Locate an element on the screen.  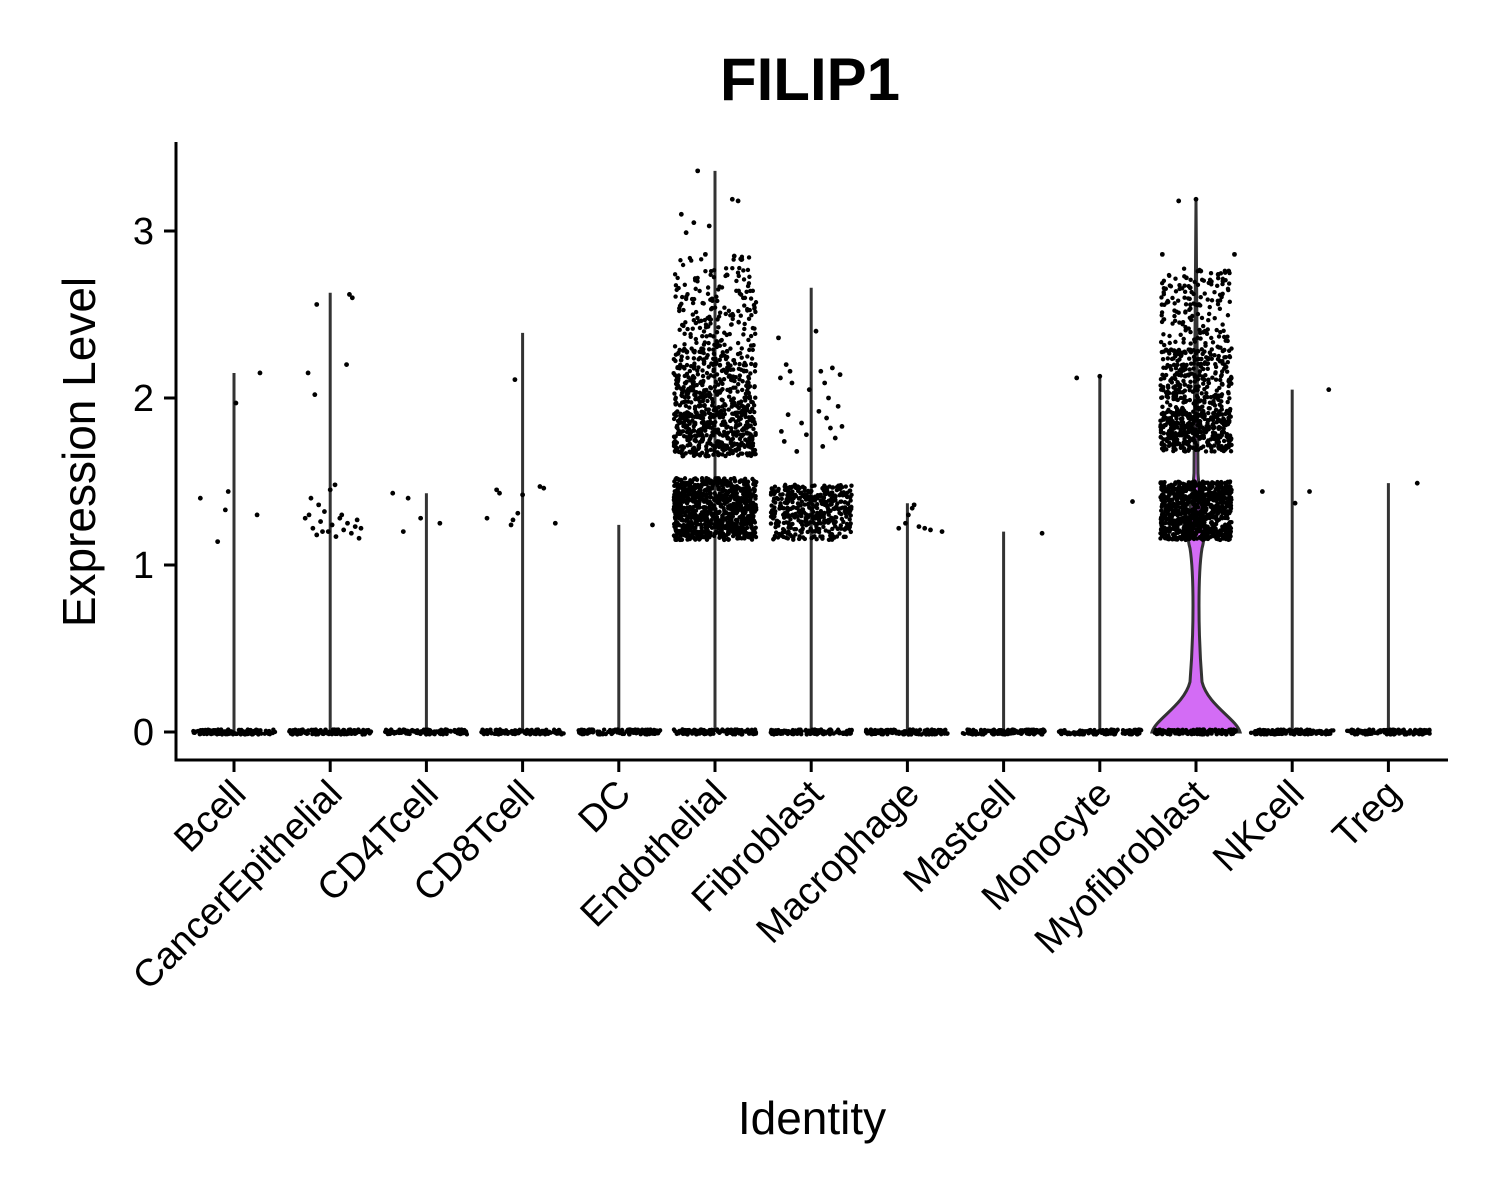
violin-group-NKcell is located at coordinates (1292, 562).